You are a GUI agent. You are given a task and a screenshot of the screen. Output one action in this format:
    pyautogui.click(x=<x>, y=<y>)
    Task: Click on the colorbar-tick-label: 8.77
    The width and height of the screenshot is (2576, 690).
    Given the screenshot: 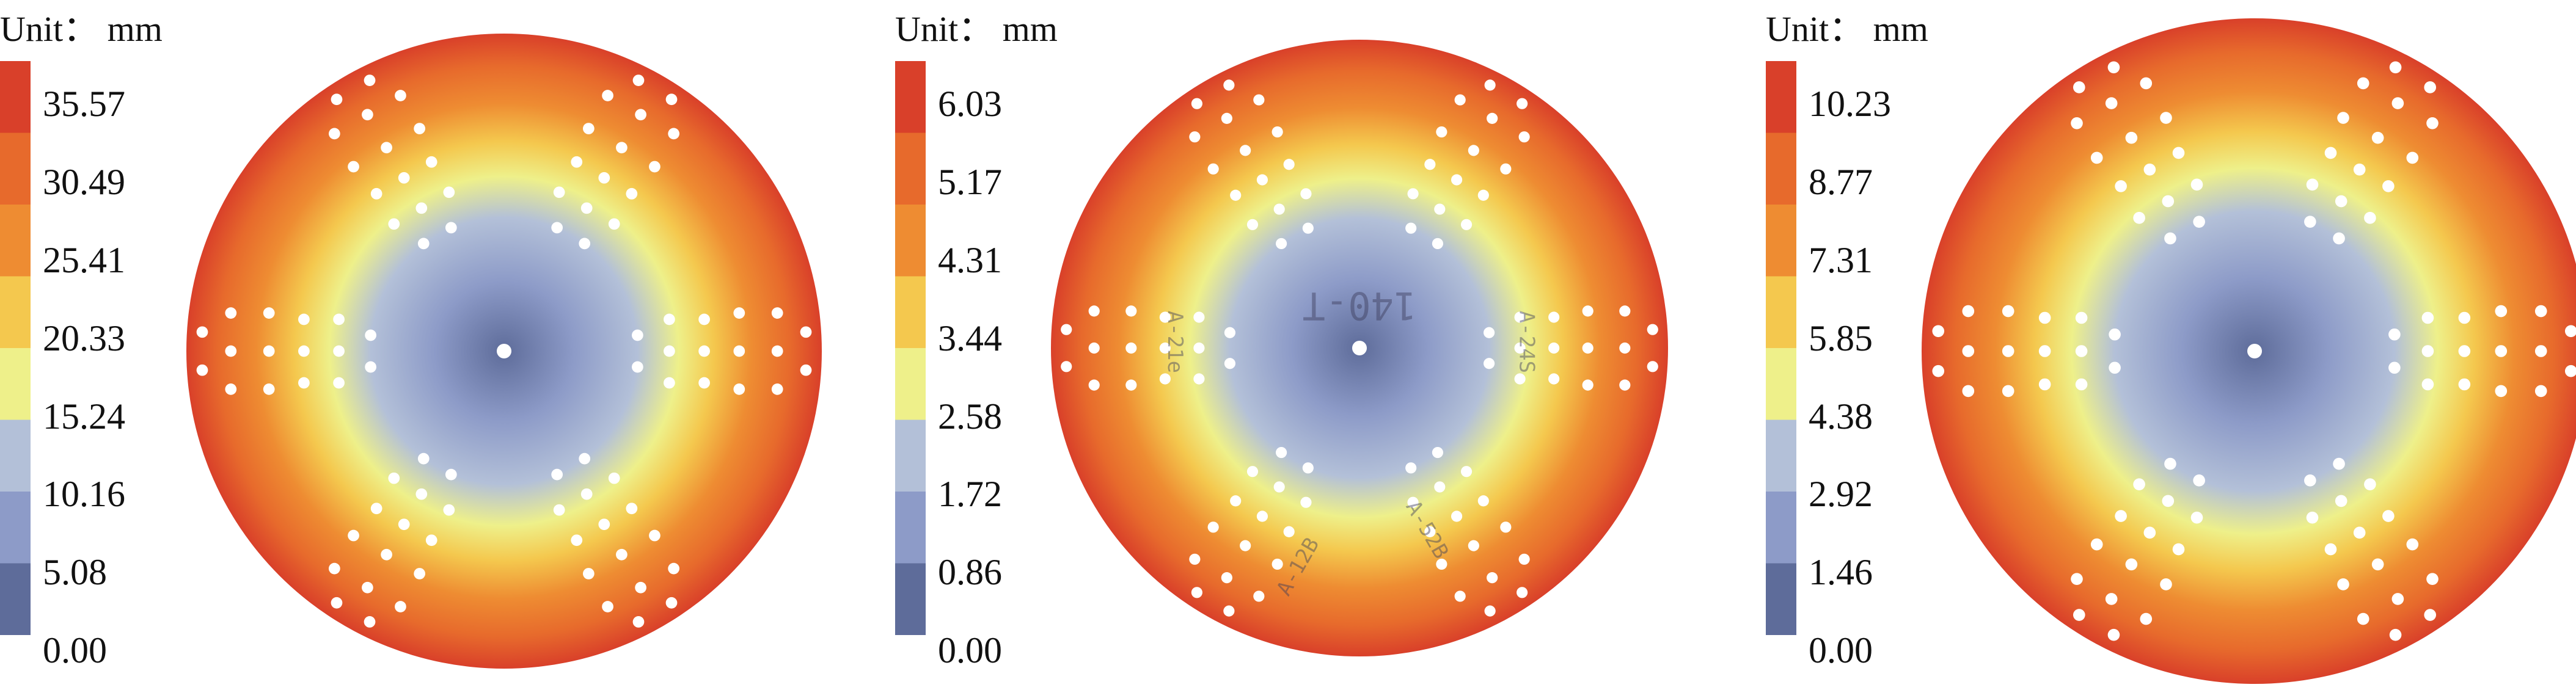 What is the action you would take?
    pyautogui.click(x=1841, y=181)
    